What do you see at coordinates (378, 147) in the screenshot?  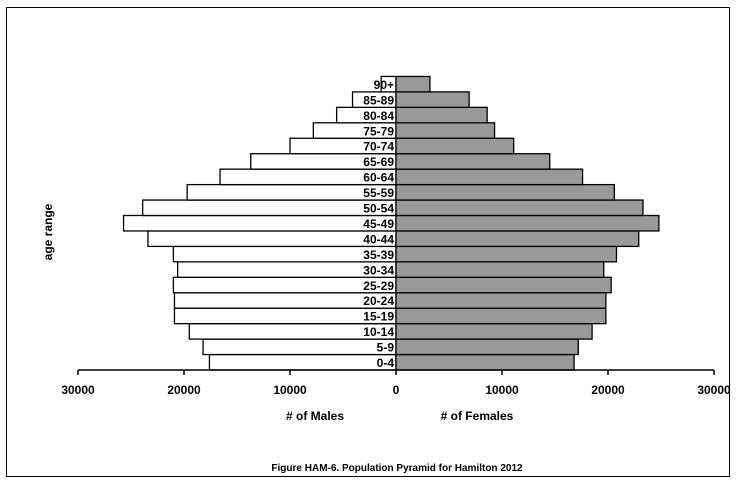 I see `age-label-70-74: 70-74` at bounding box center [378, 147].